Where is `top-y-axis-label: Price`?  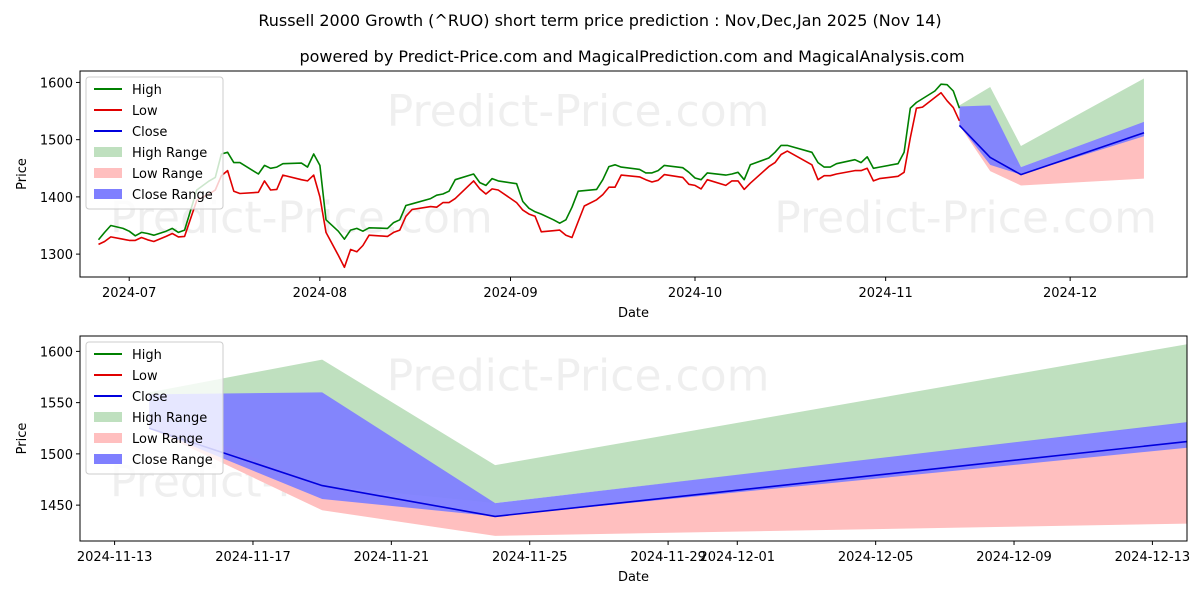 top-y-axis-label: Price is located at coordinates (22, 174).